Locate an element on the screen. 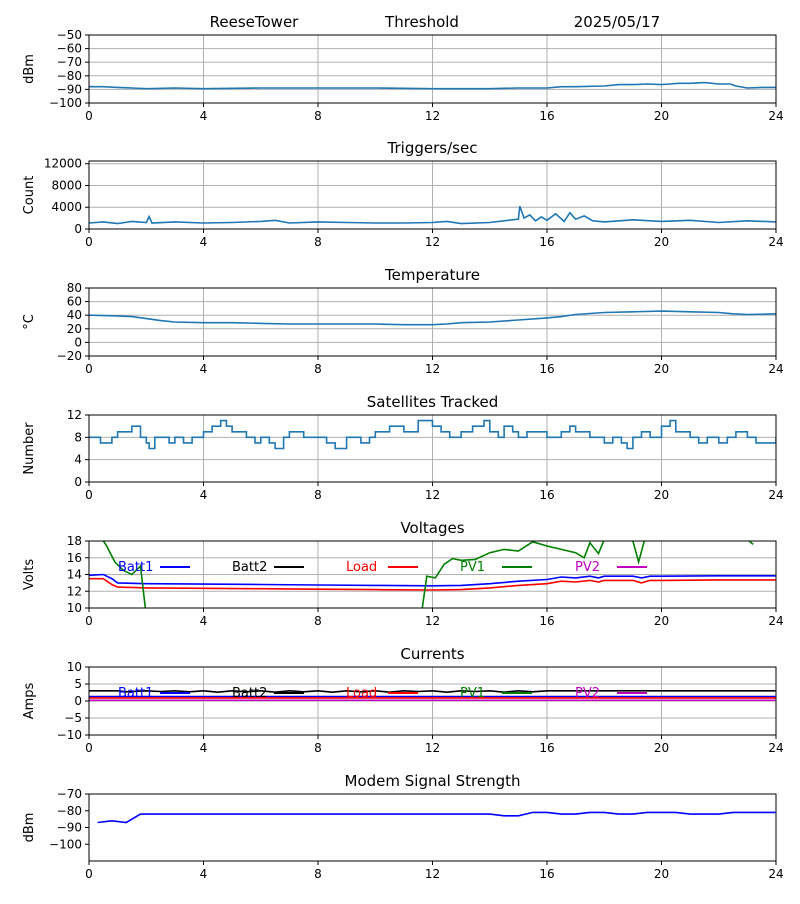 The height and width of the screenshot is (904, 800). y-tick-label: −20 is located at coordinates (69, 356).